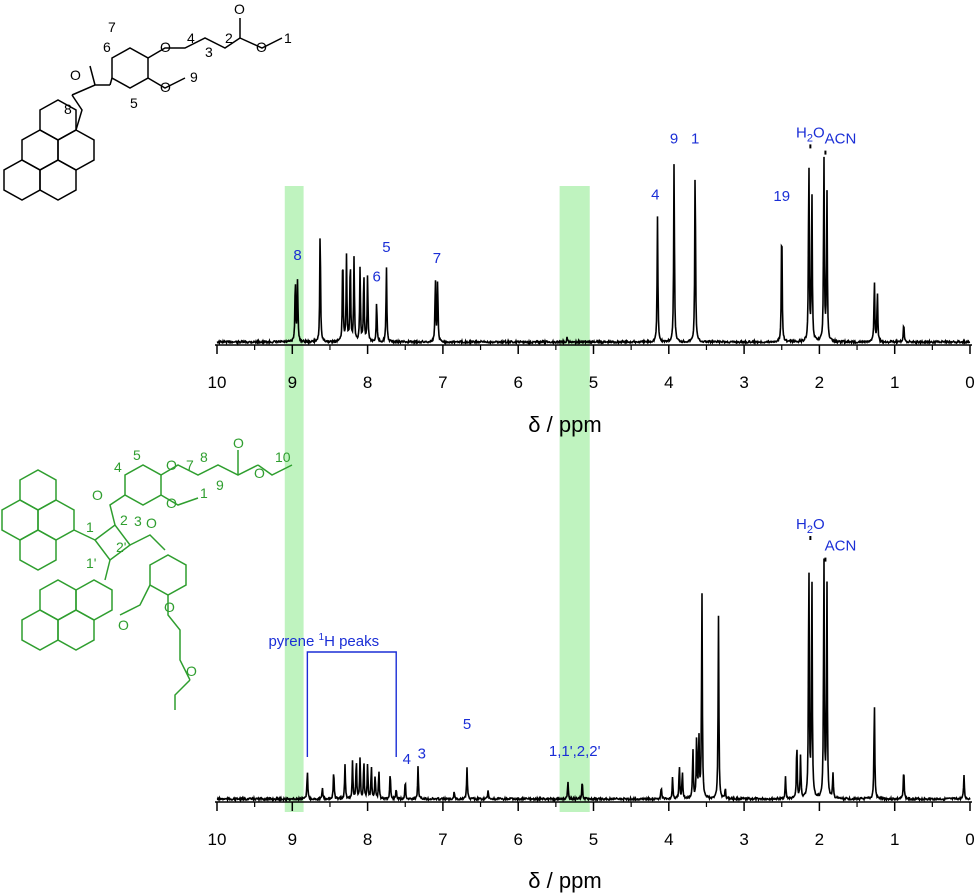 This screenshot has height=895, width=979. I want to click on peak-annotation: 8, so click(297, 255).